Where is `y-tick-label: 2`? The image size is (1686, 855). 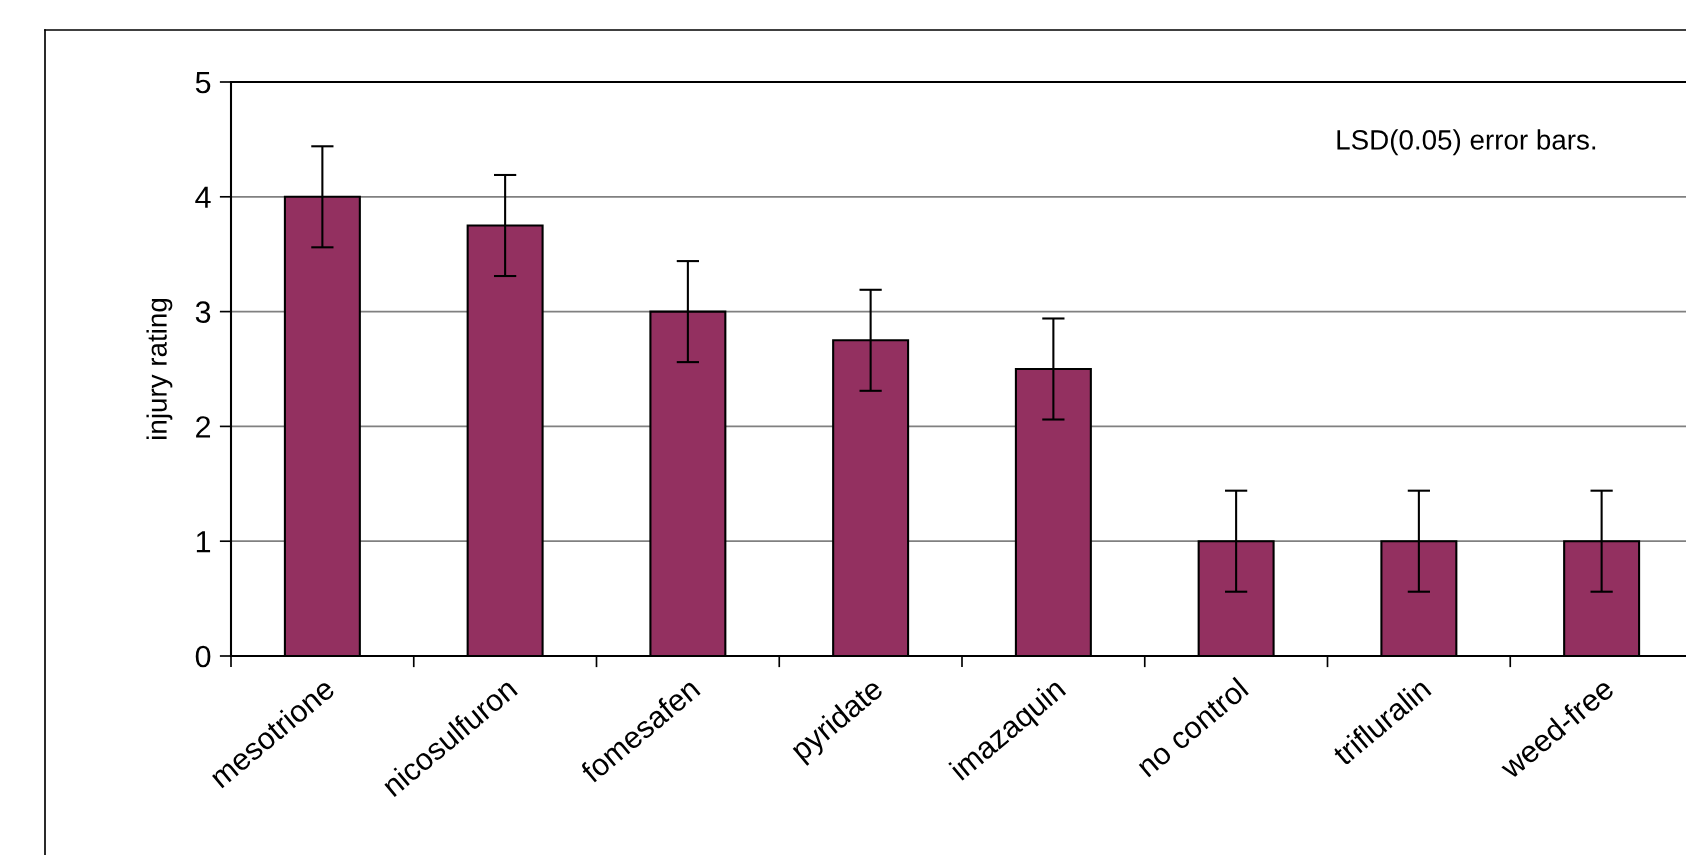 y-tick-label: 2 is located at coordinates (203, 427).